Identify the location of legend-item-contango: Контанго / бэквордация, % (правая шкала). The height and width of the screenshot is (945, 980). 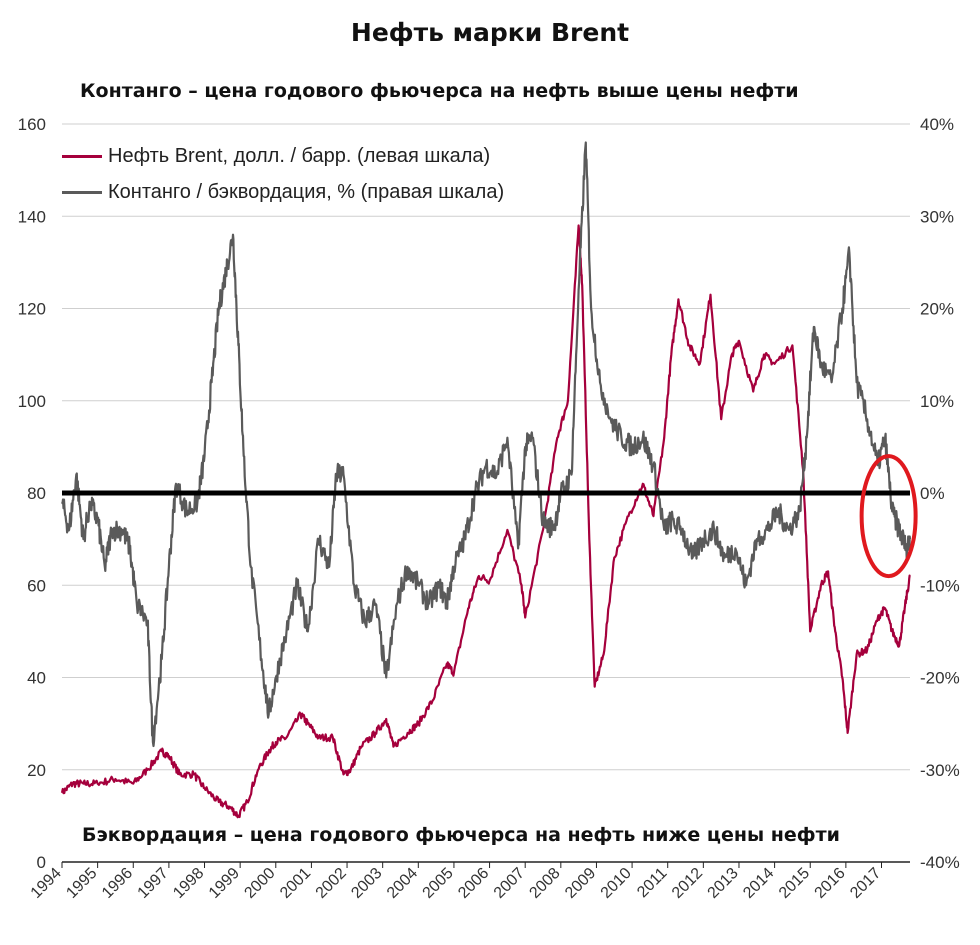
(283, 192).